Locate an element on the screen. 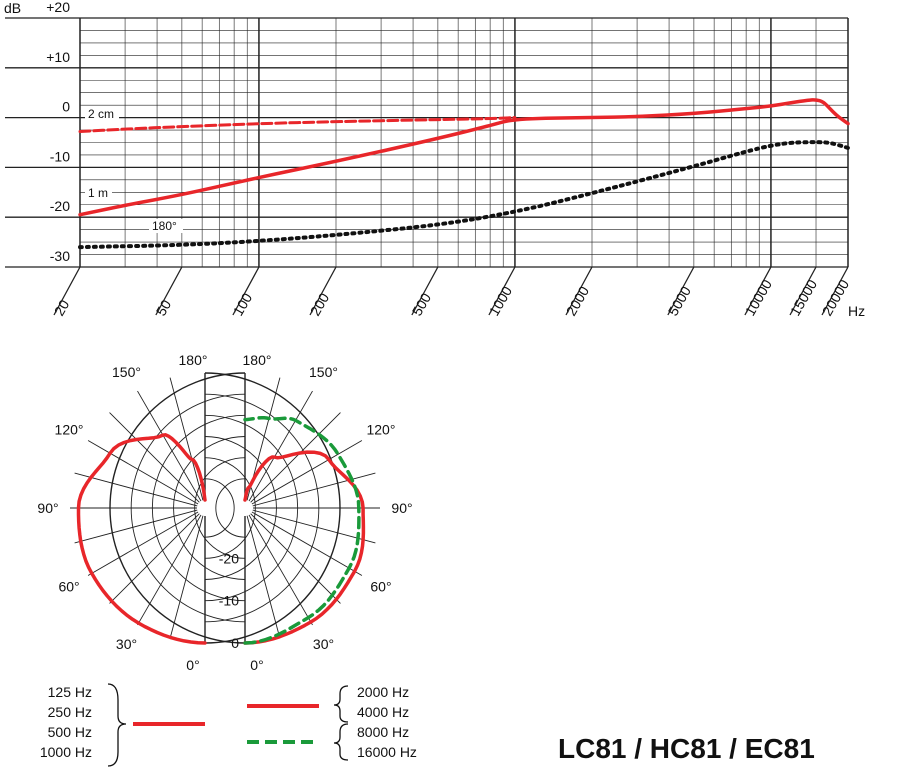 The image size is (900, 773). series-line-1-m is located at coordinates (464, 157).